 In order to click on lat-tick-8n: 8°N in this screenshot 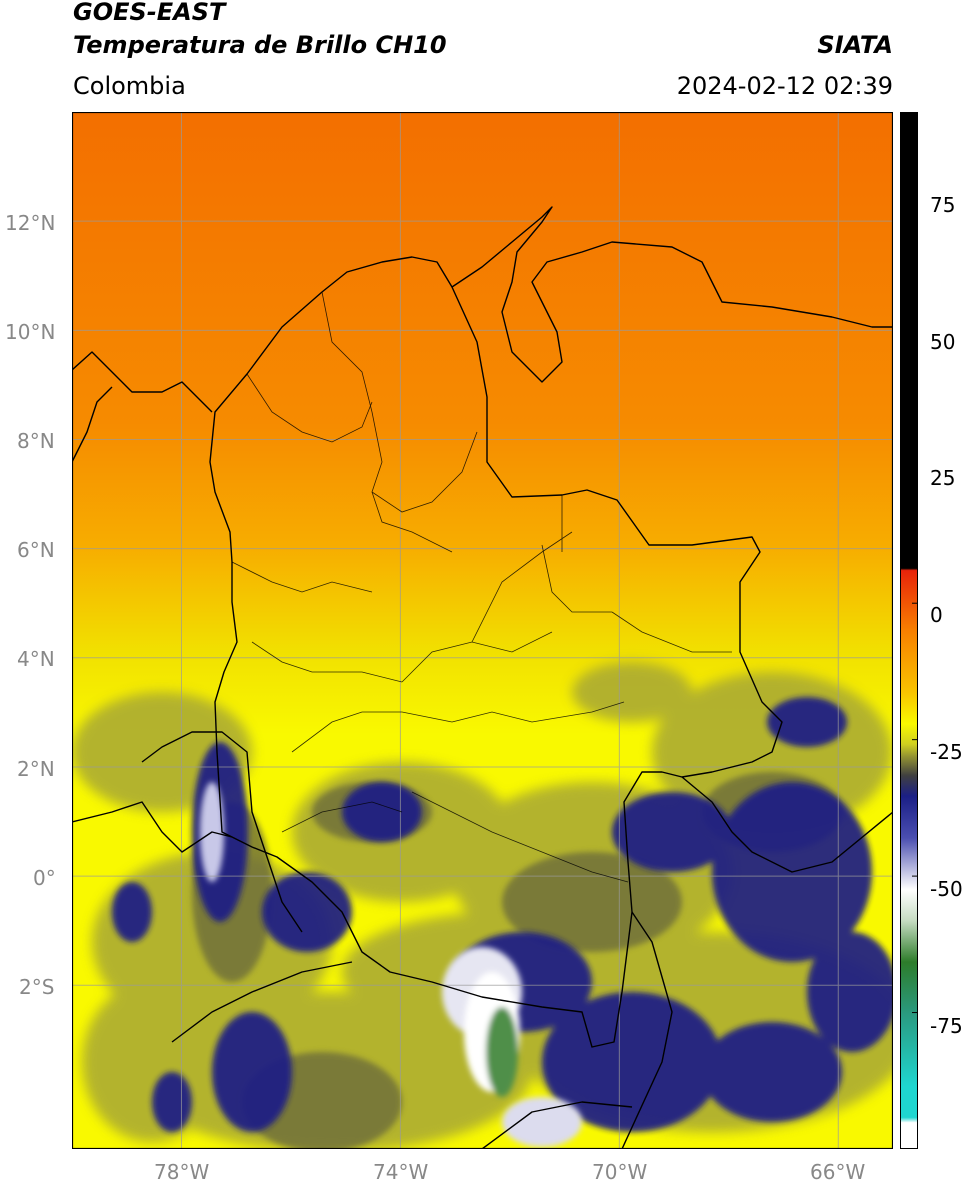, I will do `click(36, 441)`.